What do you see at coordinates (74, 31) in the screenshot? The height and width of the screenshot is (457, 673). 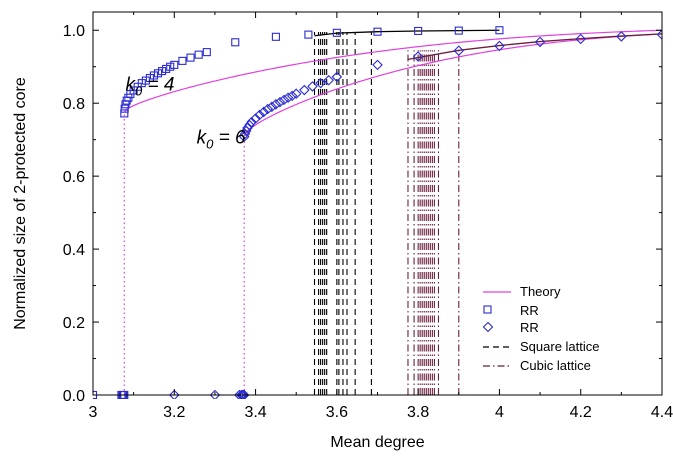 I see `y-tick-label: 1.0` at bounding box center [74, 31].